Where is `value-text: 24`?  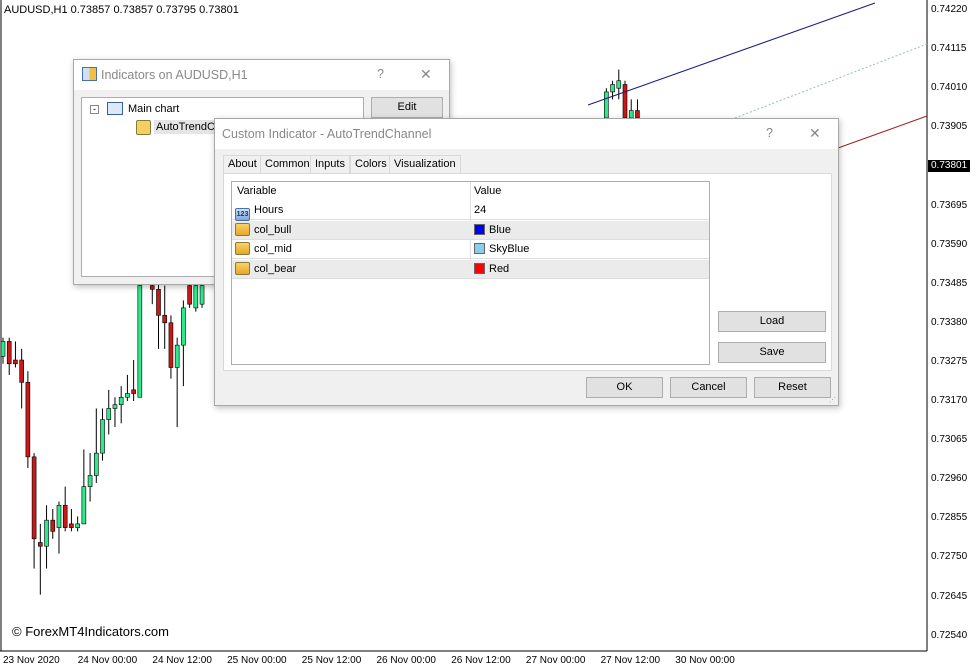 value-text: 24 is located at coordinates (480, 210).